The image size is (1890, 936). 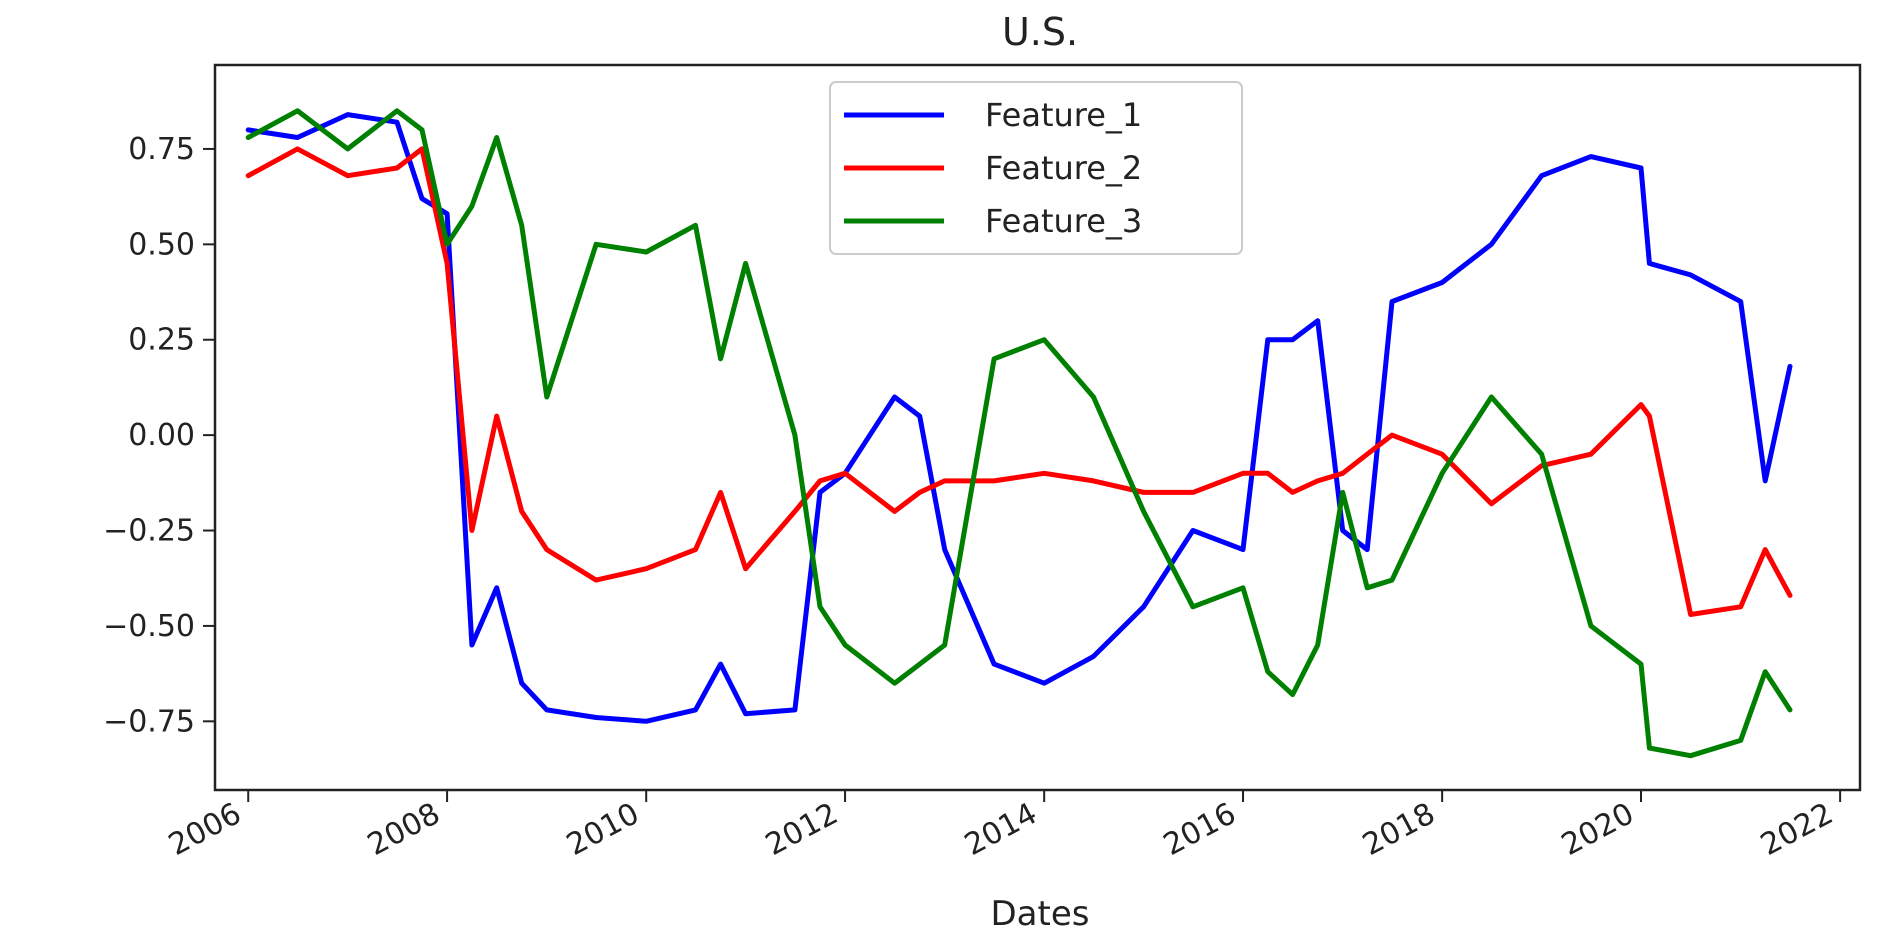 I want to click on y-tick-label: −0.25, so click(x=149, y=531).